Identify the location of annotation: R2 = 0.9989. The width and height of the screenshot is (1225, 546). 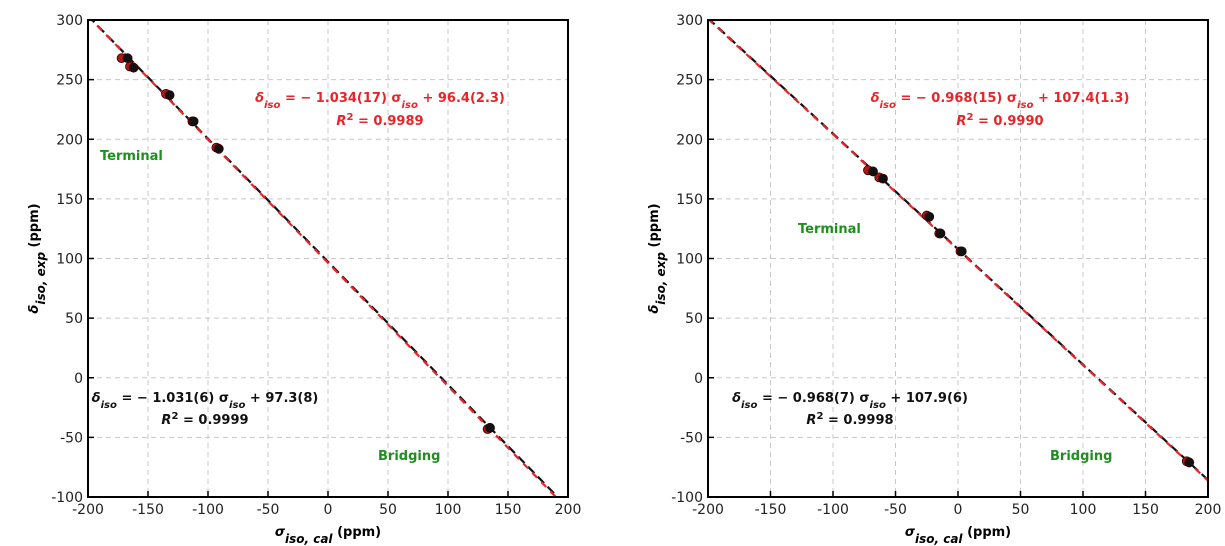
(379, 121).